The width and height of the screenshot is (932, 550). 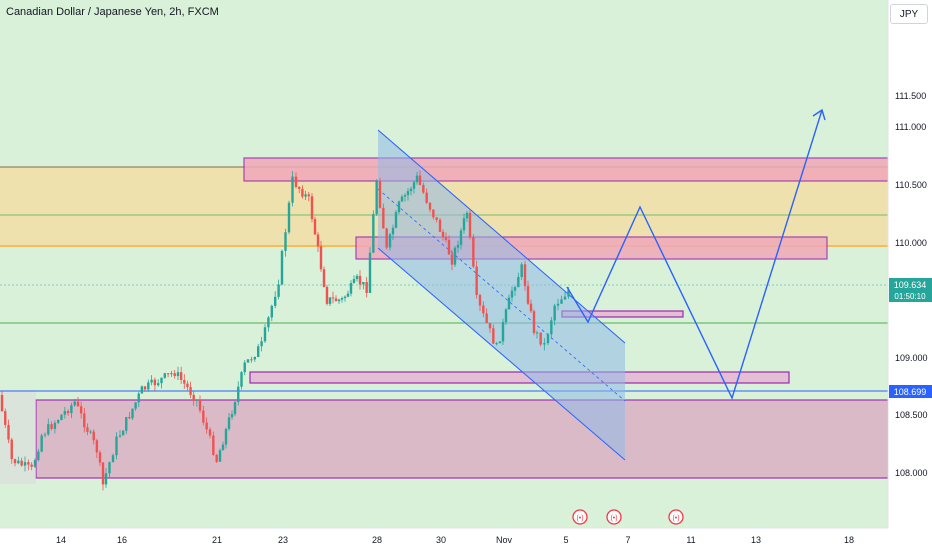 What do you see at coordinates (910, 391) in the screenshot?
I see `marked-price-badge` at bounding box center [910, 391].